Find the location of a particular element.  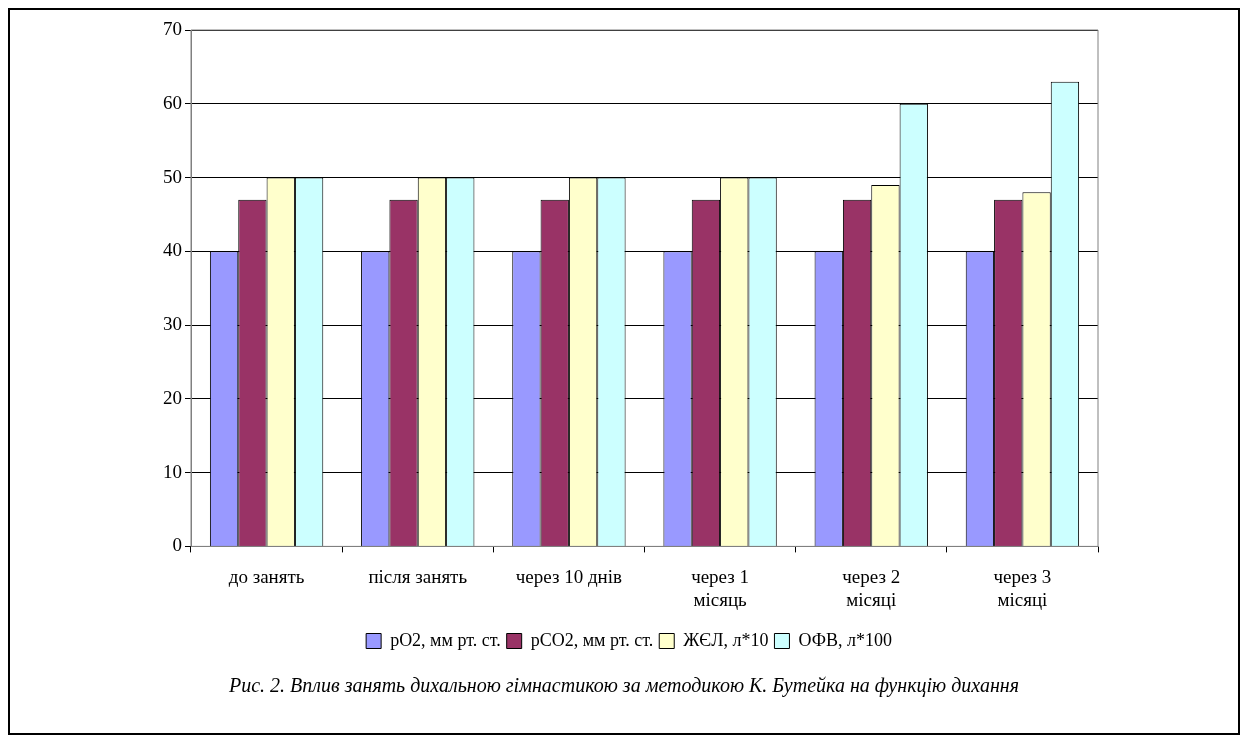

x-tick-label: через 1 місяць is located at coordinates (720, 587).